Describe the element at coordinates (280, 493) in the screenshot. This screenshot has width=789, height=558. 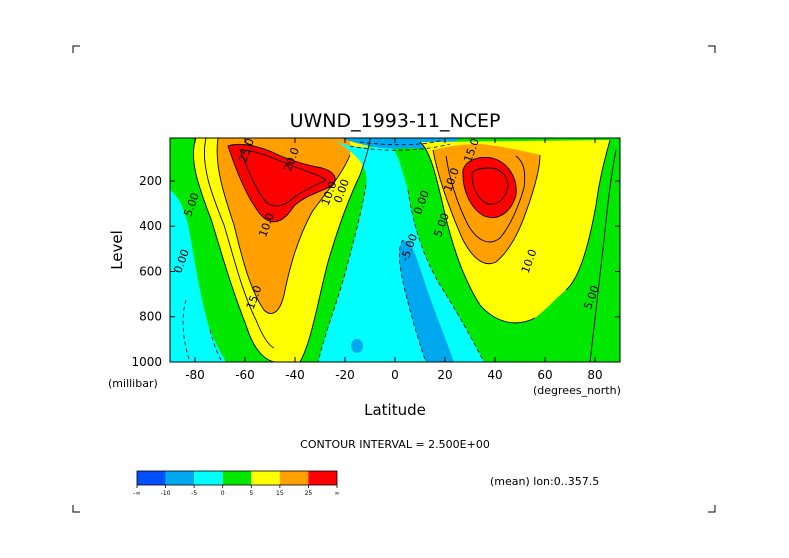
I see `colorbar-label: 15` at that location.